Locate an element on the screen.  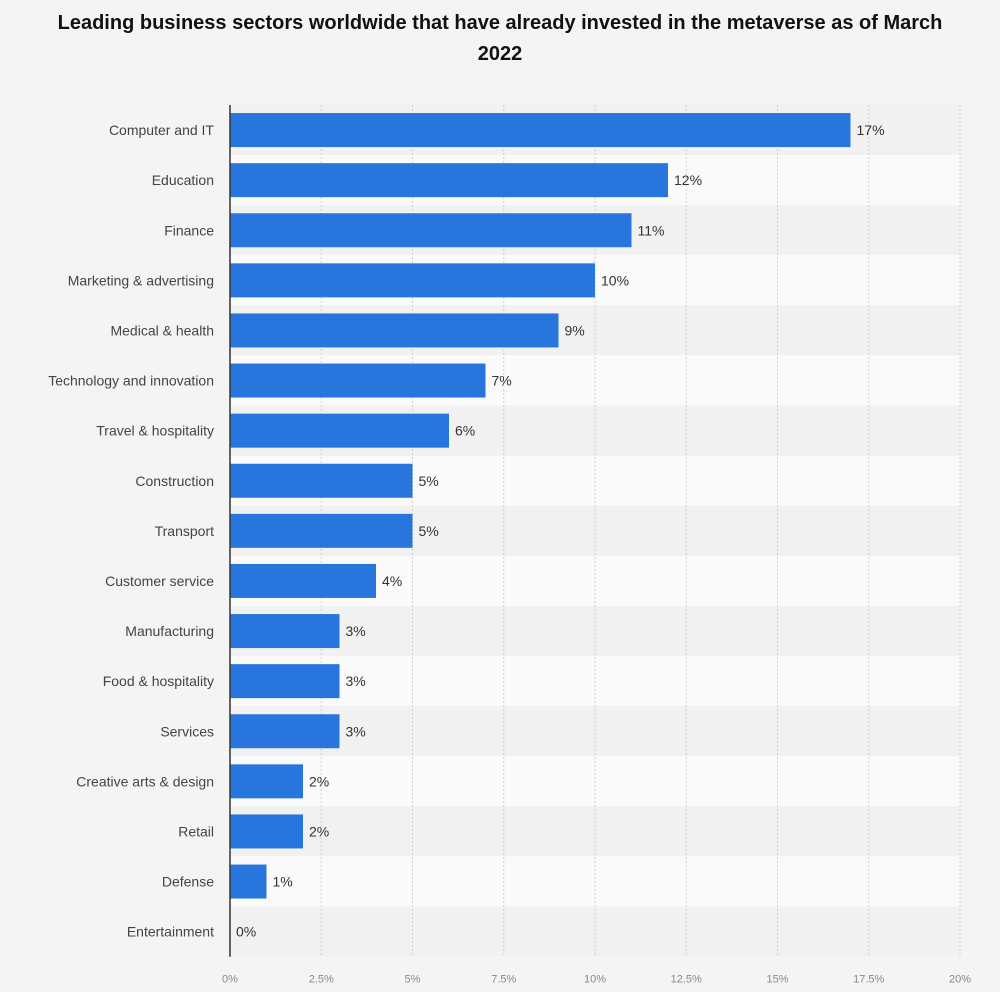
category-label: Entertainment is located at coordinates (170, 932).